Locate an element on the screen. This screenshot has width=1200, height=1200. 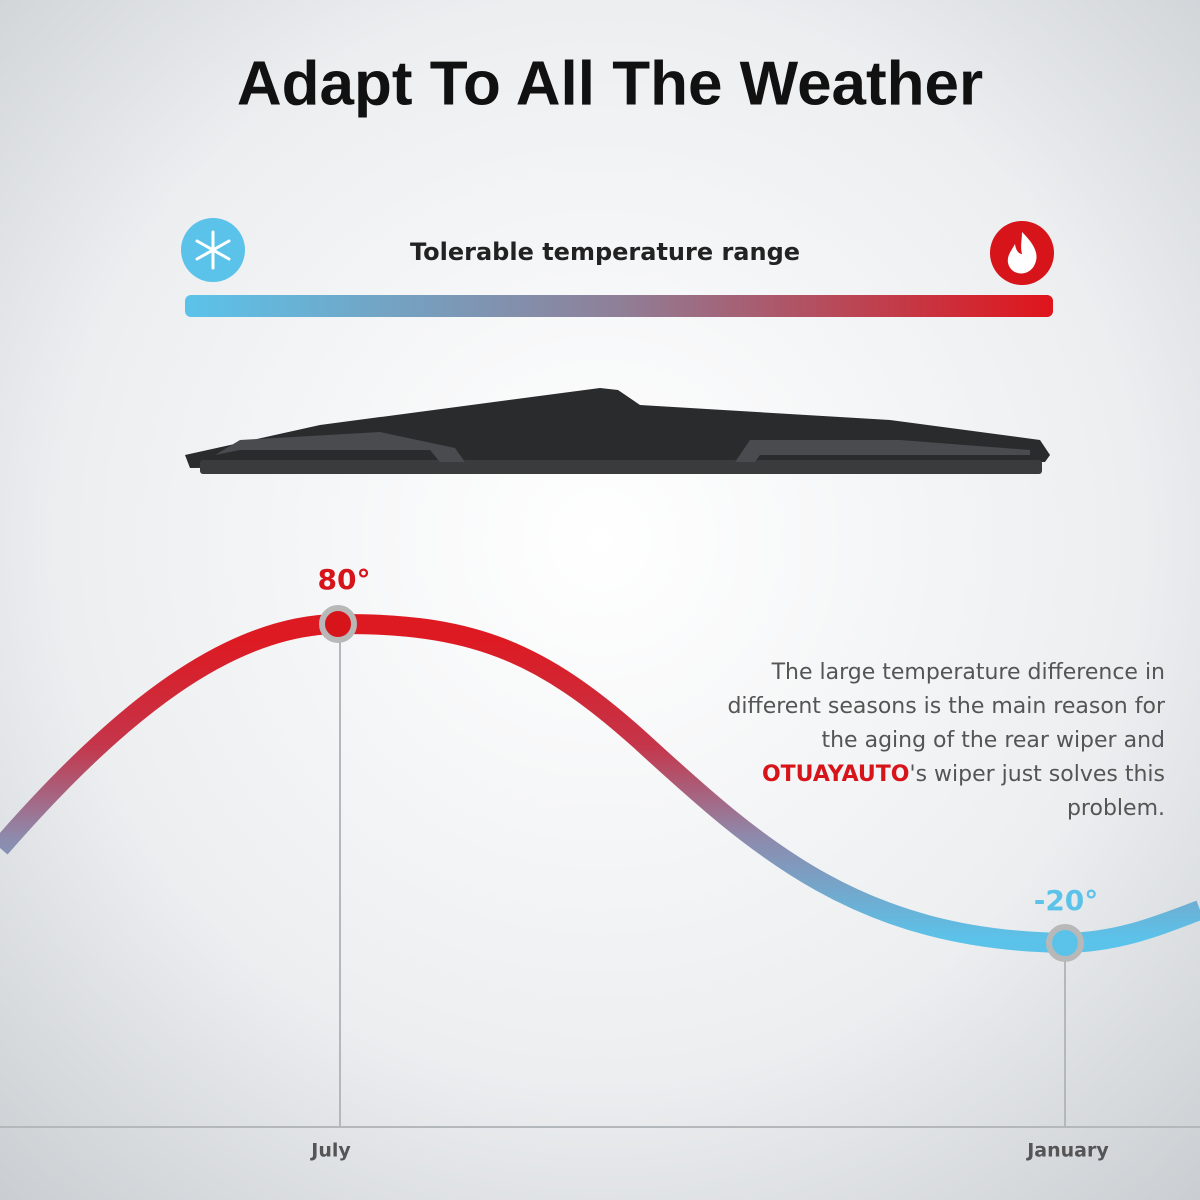
trough-point is located at coordinates (1065, 943).